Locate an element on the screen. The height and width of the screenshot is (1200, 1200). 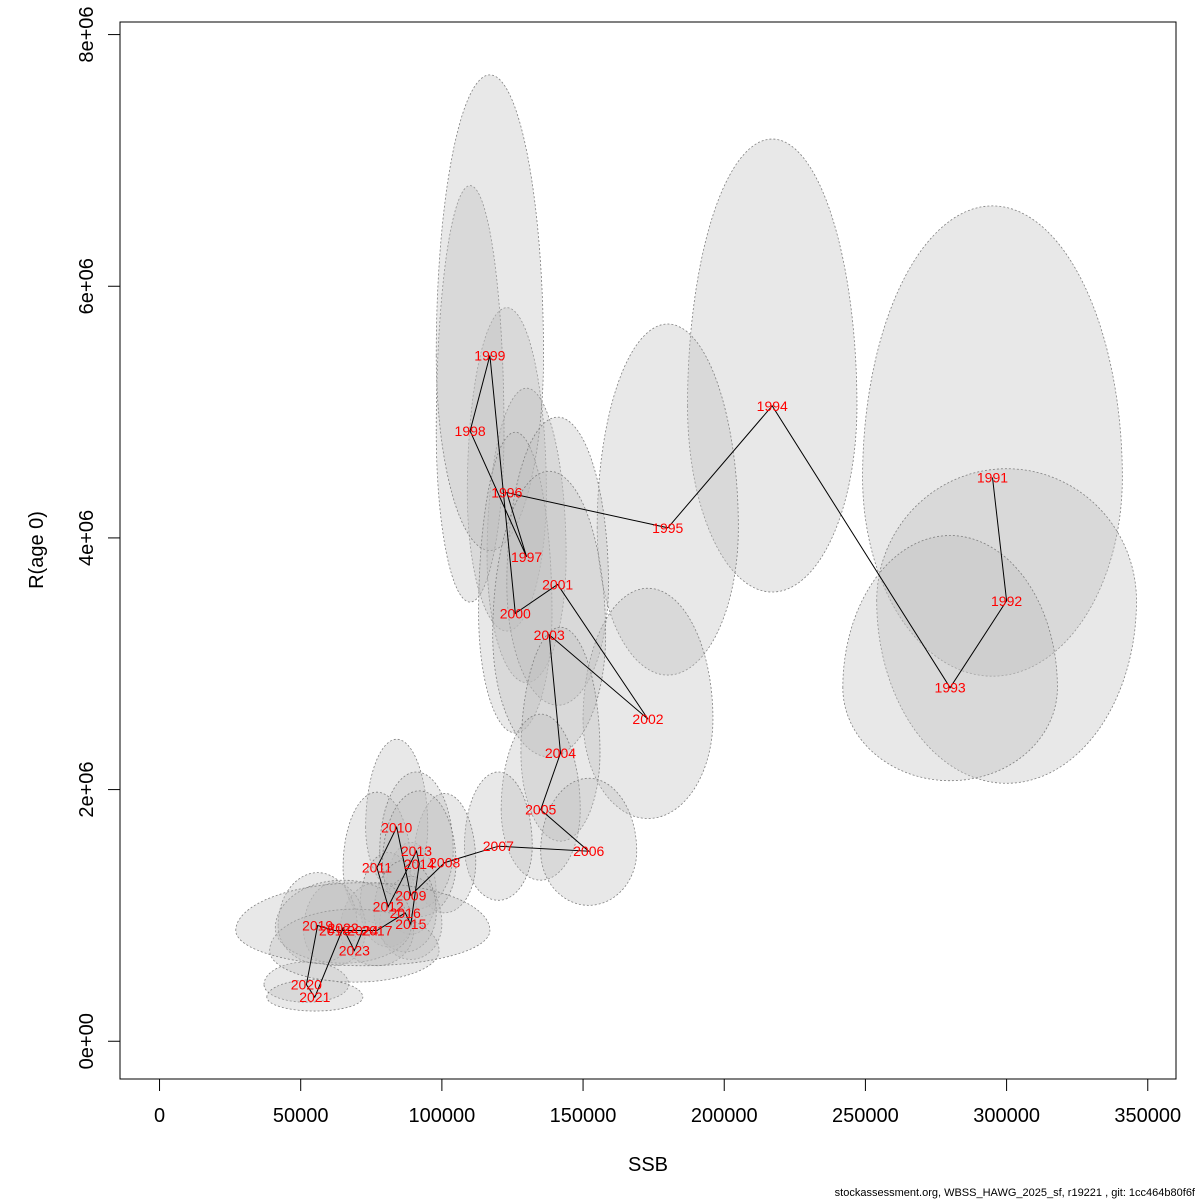
point-label-1999: 1999 is located at coordinates (489, 355).